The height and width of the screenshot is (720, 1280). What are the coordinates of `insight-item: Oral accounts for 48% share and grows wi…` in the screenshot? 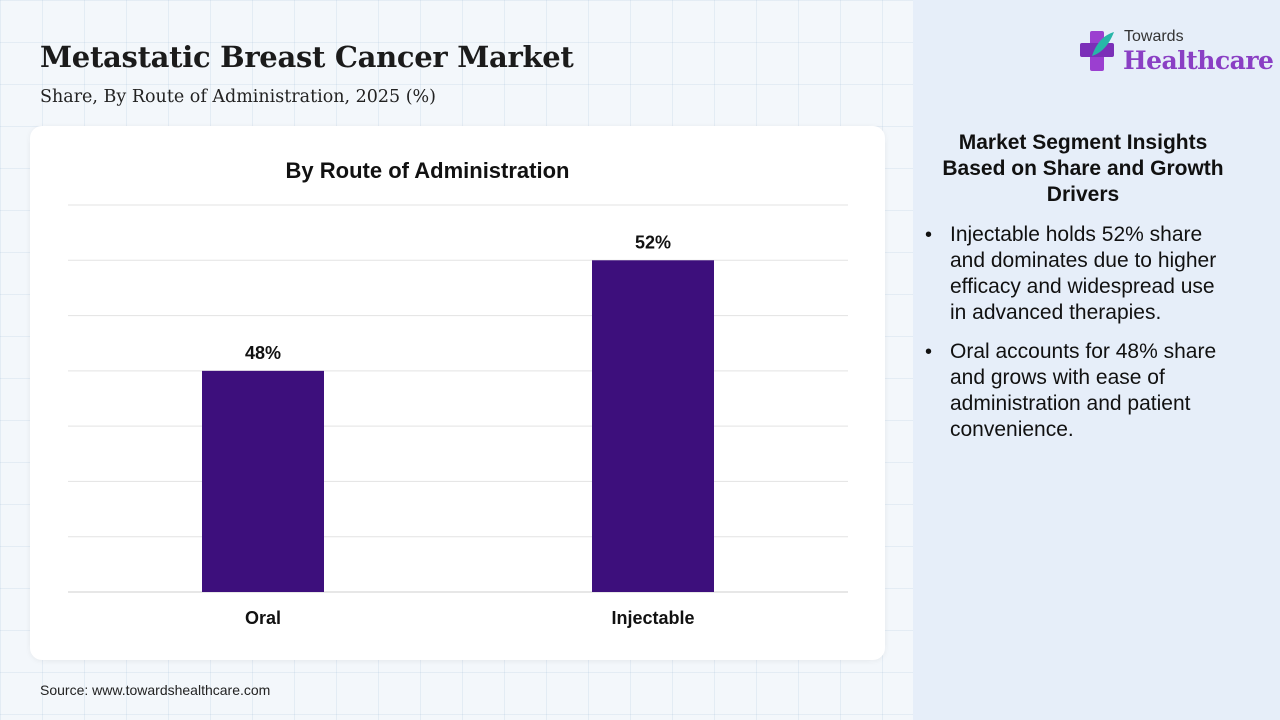 It's located at (1080, 391).